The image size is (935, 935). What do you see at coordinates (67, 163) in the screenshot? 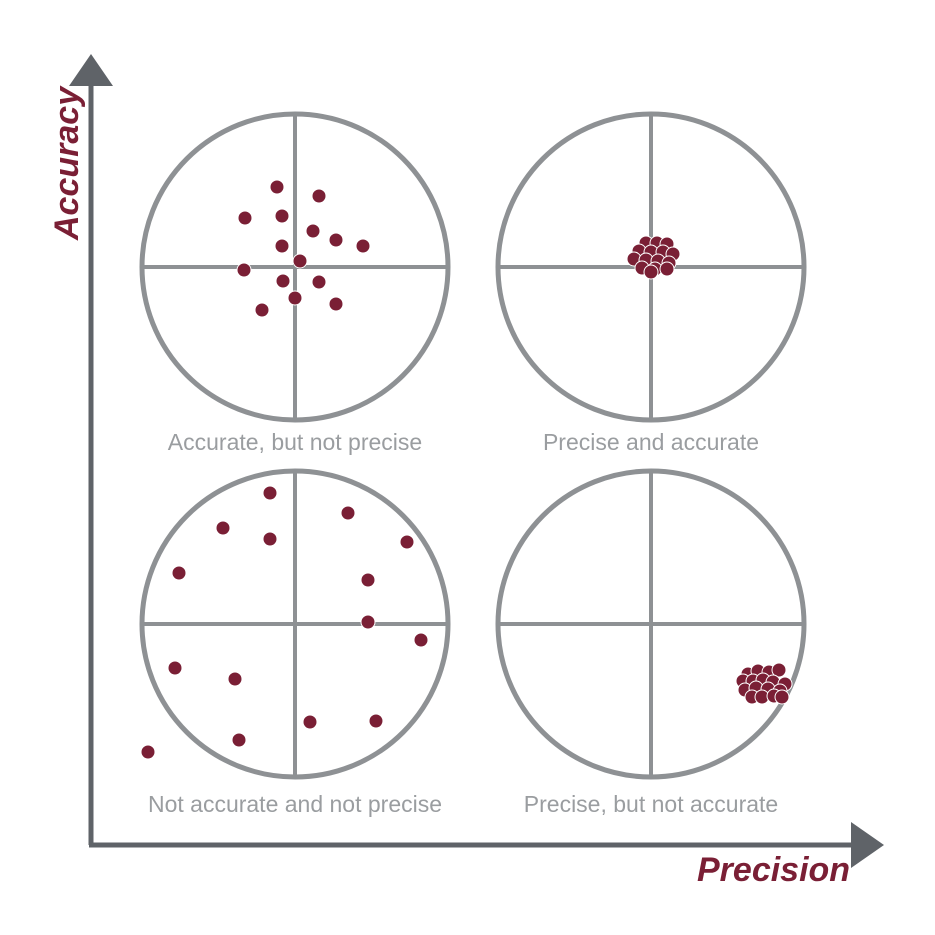
I see `y-axis-label: Accuracy` at bounding box center [67, 163].